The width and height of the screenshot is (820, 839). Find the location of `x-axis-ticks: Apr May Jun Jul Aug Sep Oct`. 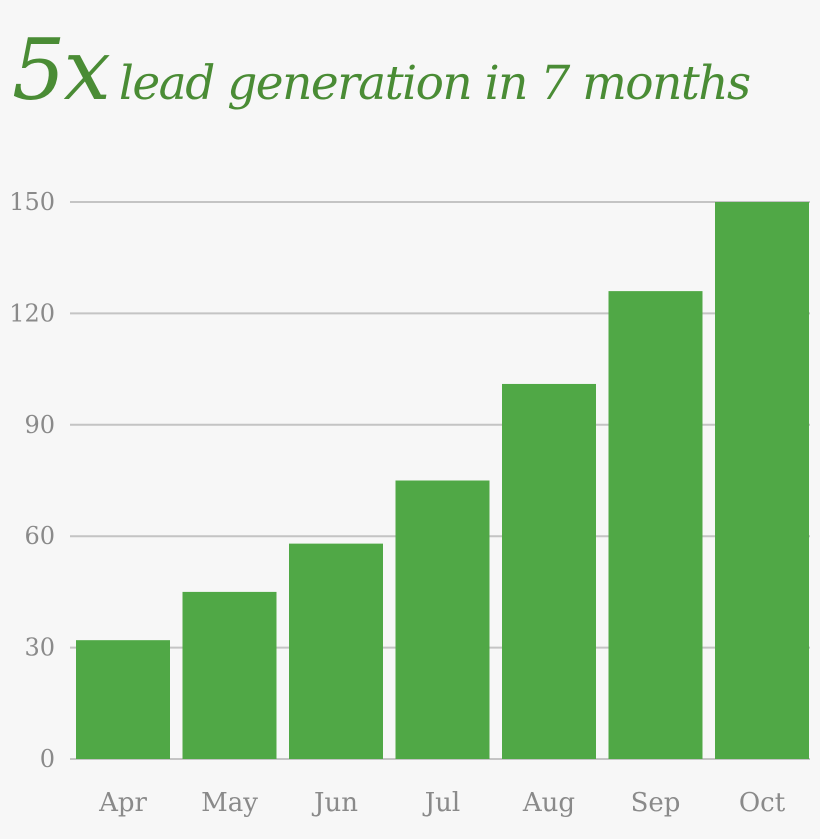

x-axis-ticks: Apr May Jun Jul Aug Sep Oct is located at coordinates (442, 803).